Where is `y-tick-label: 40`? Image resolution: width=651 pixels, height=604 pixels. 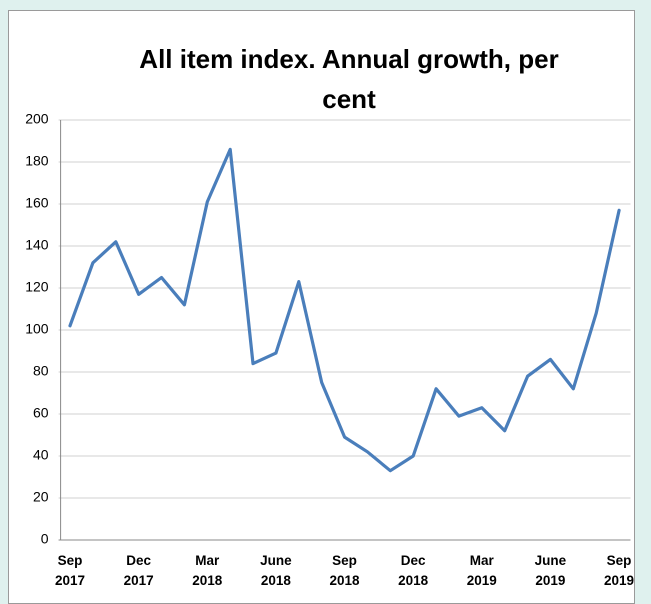 y-tick-label: 40 is located at coordinates (41, 455).